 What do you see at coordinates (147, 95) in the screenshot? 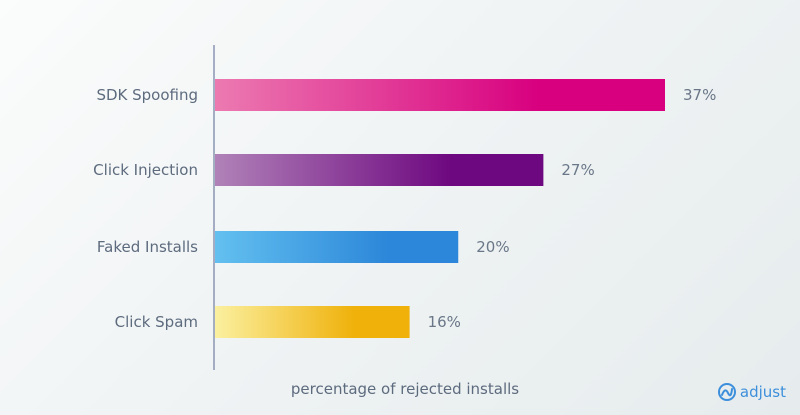
I see `category-label: SDK Spoofing` at bounding box center [147, 95].